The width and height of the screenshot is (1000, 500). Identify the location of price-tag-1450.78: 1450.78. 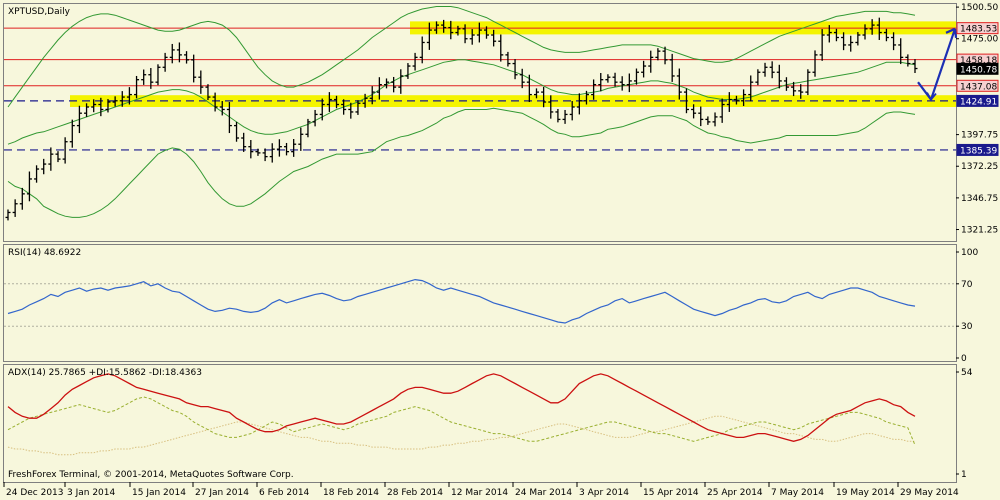
(977, 68).